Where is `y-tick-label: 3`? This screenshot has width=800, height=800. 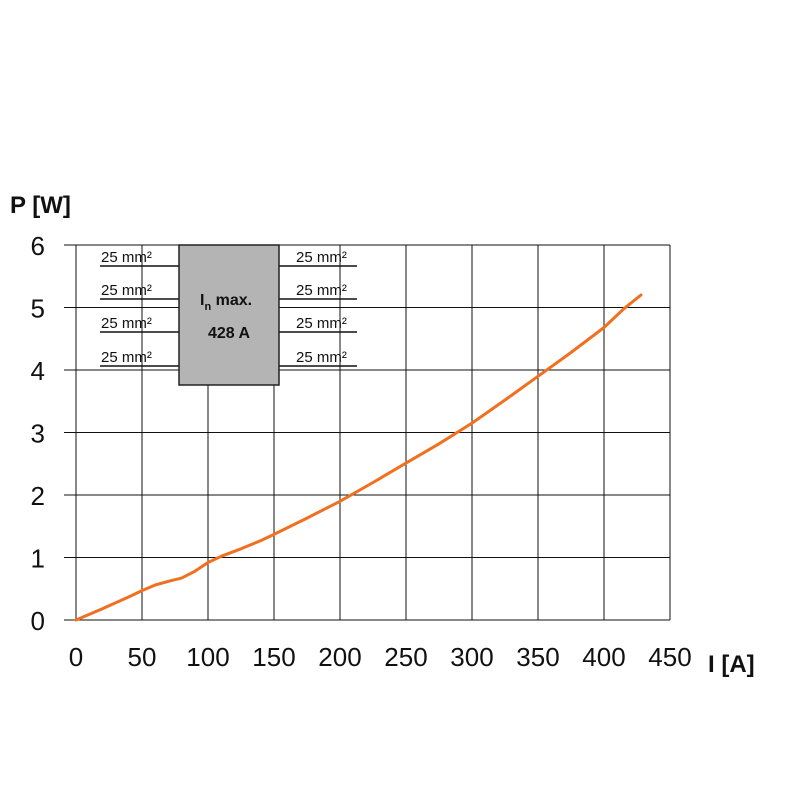
y-tick-label: 3 is located at coordinates (38, 434).